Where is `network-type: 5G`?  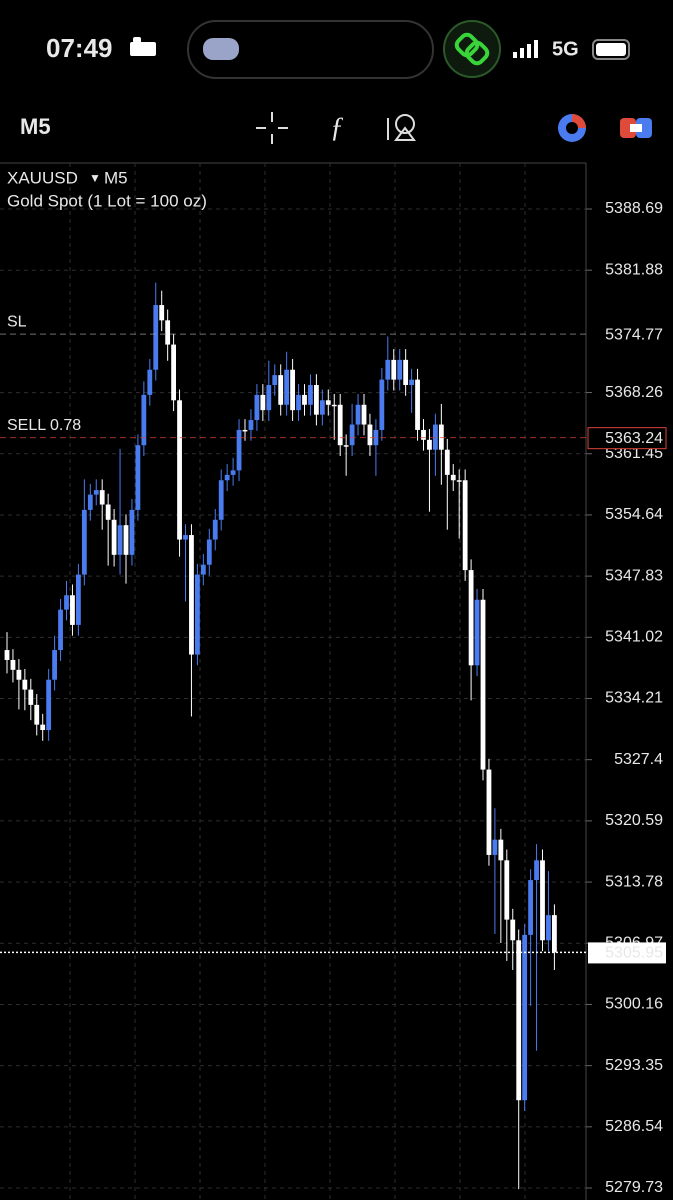 network-type: 5G is located at coordinates (565, 49).